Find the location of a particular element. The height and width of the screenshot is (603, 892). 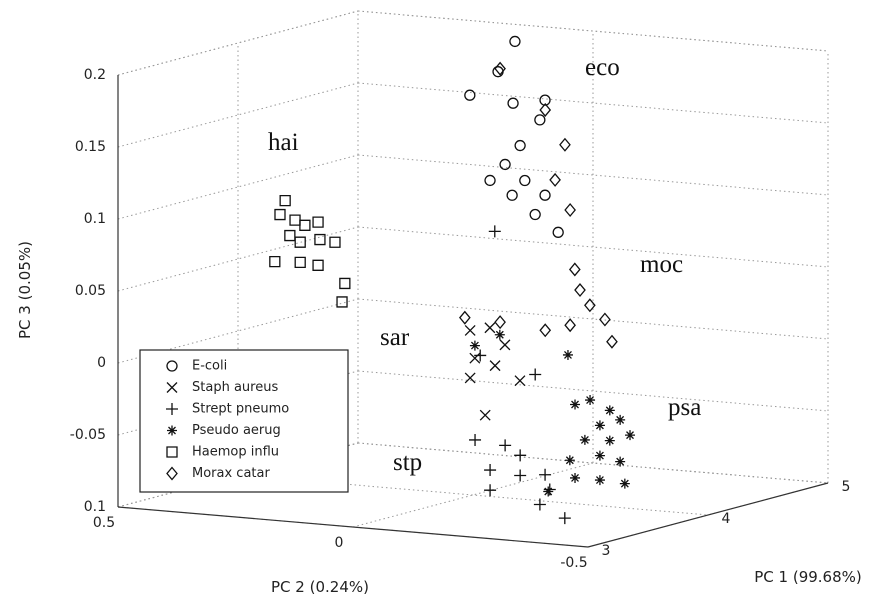

x-axis-title: PC 1 (99.68%) is located at coordinates (808, 577).